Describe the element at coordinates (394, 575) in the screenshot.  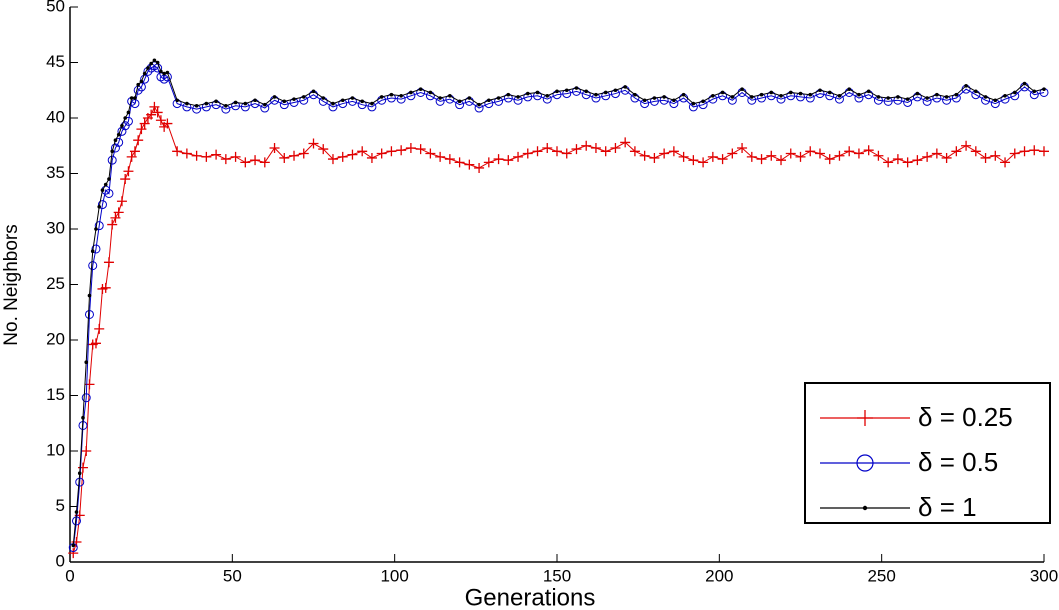
I see `x-tick-label: 100` at that location.